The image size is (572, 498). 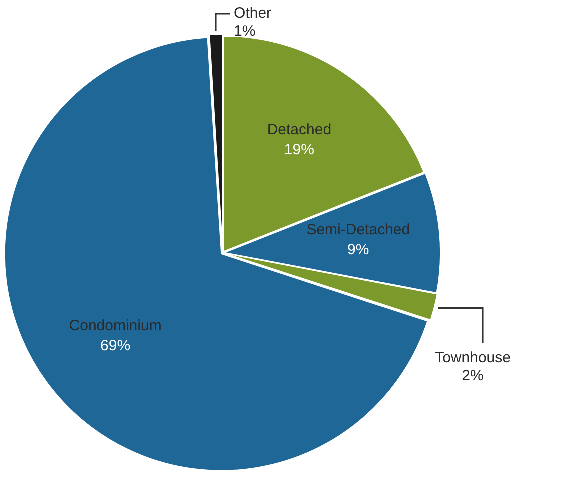 What do you see at coordinates (473, 357) in the screenshot?
I see `slice-label: Townhouse` at bounding box center [473, 357].